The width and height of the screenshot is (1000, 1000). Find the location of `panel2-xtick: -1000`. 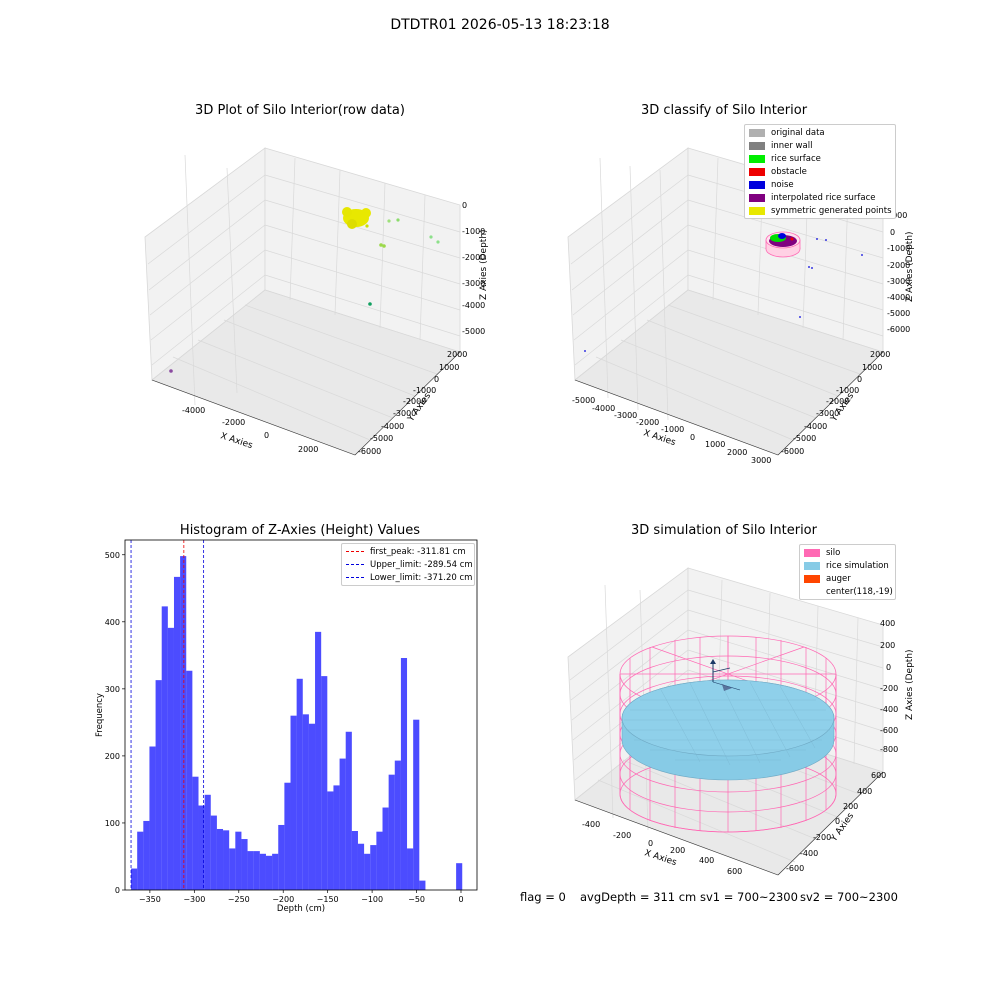

panel2-xtick: -1000 is located at coordinates (672, 429).